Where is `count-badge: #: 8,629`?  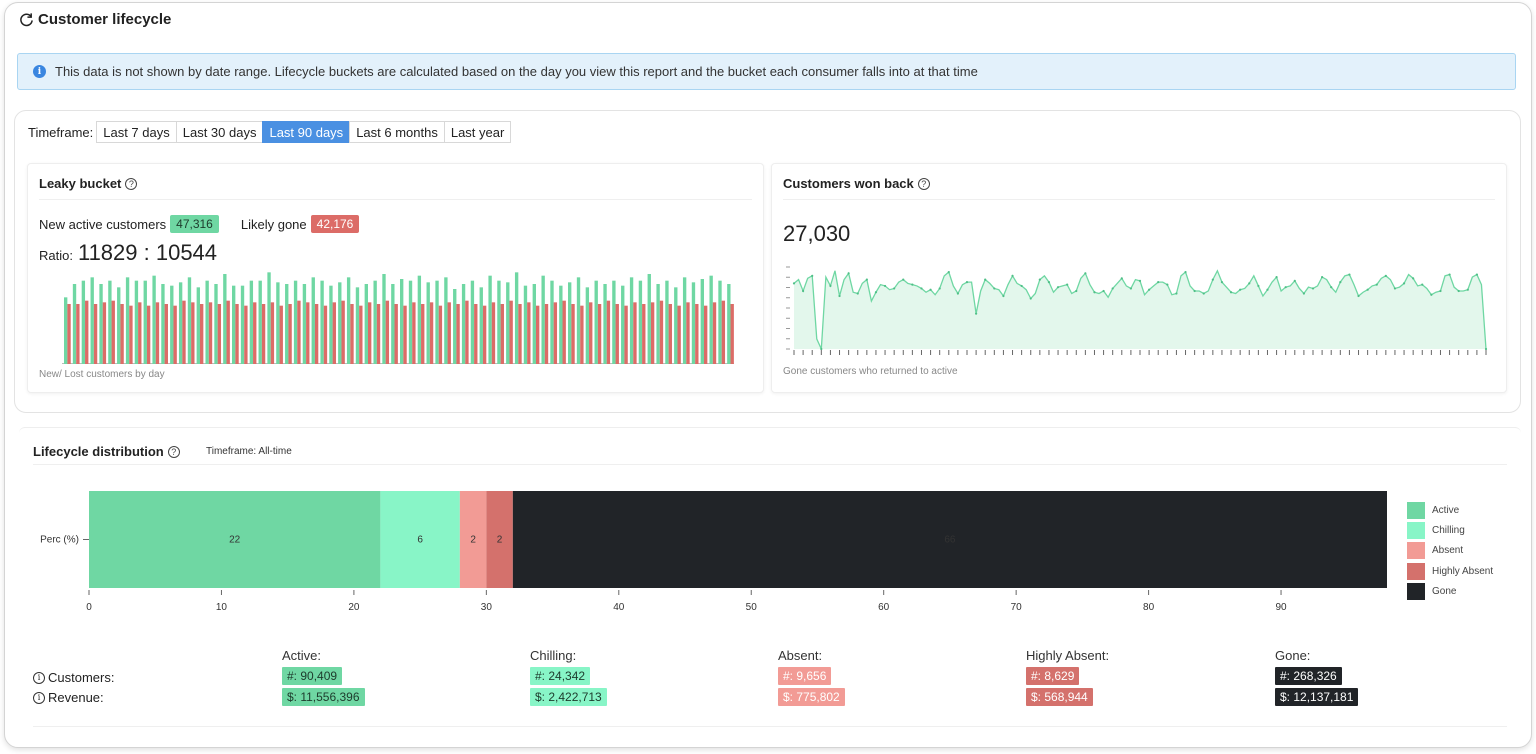 count-badge: #: 8,629 is located at coordinates (1053, 676).